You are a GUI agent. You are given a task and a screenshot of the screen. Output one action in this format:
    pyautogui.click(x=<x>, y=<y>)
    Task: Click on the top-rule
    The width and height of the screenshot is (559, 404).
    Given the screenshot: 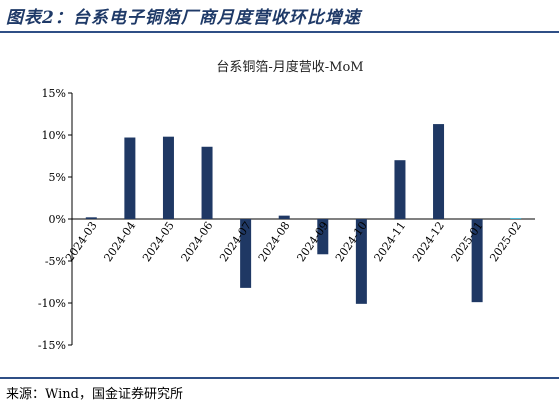 What is the action you would take?
    pyautogui.click(x=279, y=32)
    